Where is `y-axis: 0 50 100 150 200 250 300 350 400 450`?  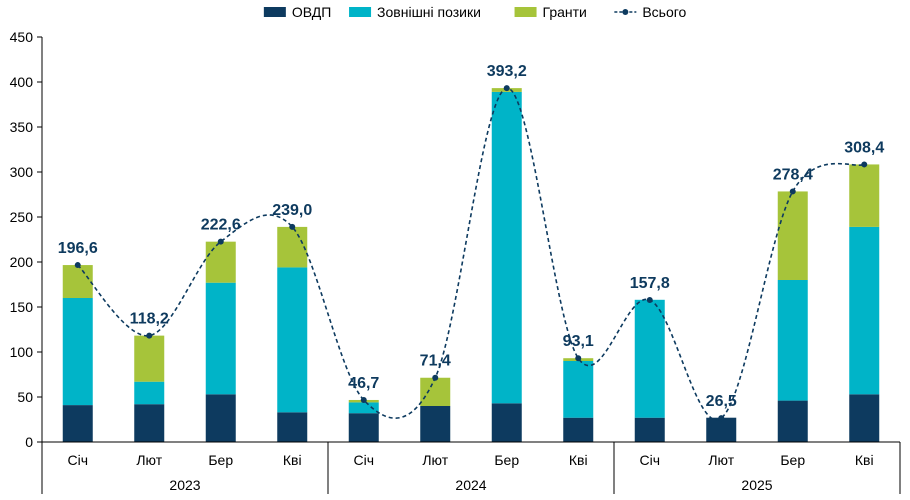
y-axis: 0 50 100 150 200 250 300 350 400 450 is located at coordinates (26, 239).